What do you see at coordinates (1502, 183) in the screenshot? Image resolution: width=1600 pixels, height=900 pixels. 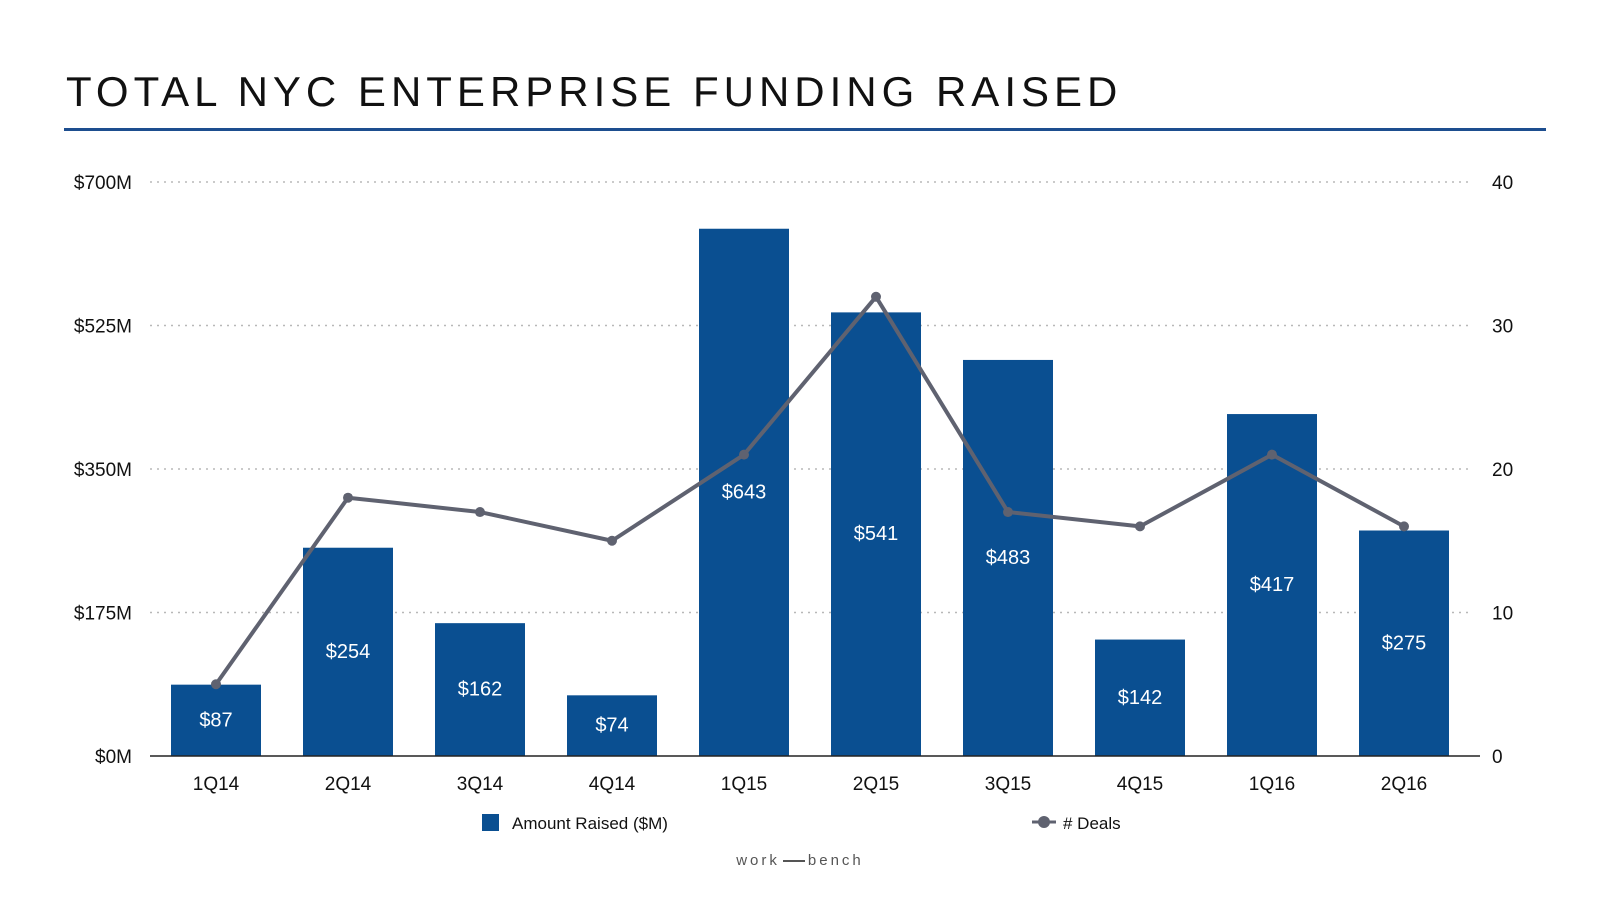 I see `y-right-tick-label: 40` at bounding box center [1502, 183].